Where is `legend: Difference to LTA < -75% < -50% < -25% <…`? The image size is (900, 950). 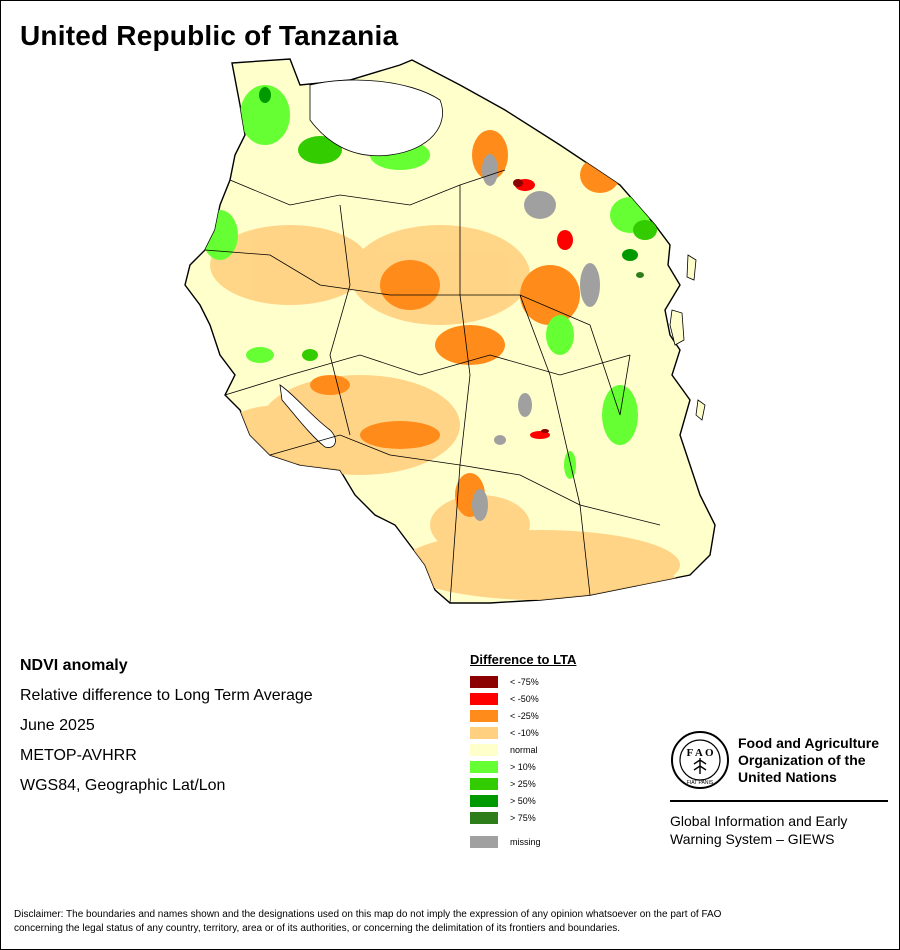 legend: Difference to LTA < -75% < -50% < -25% <… is located at coordinates (523, 751).